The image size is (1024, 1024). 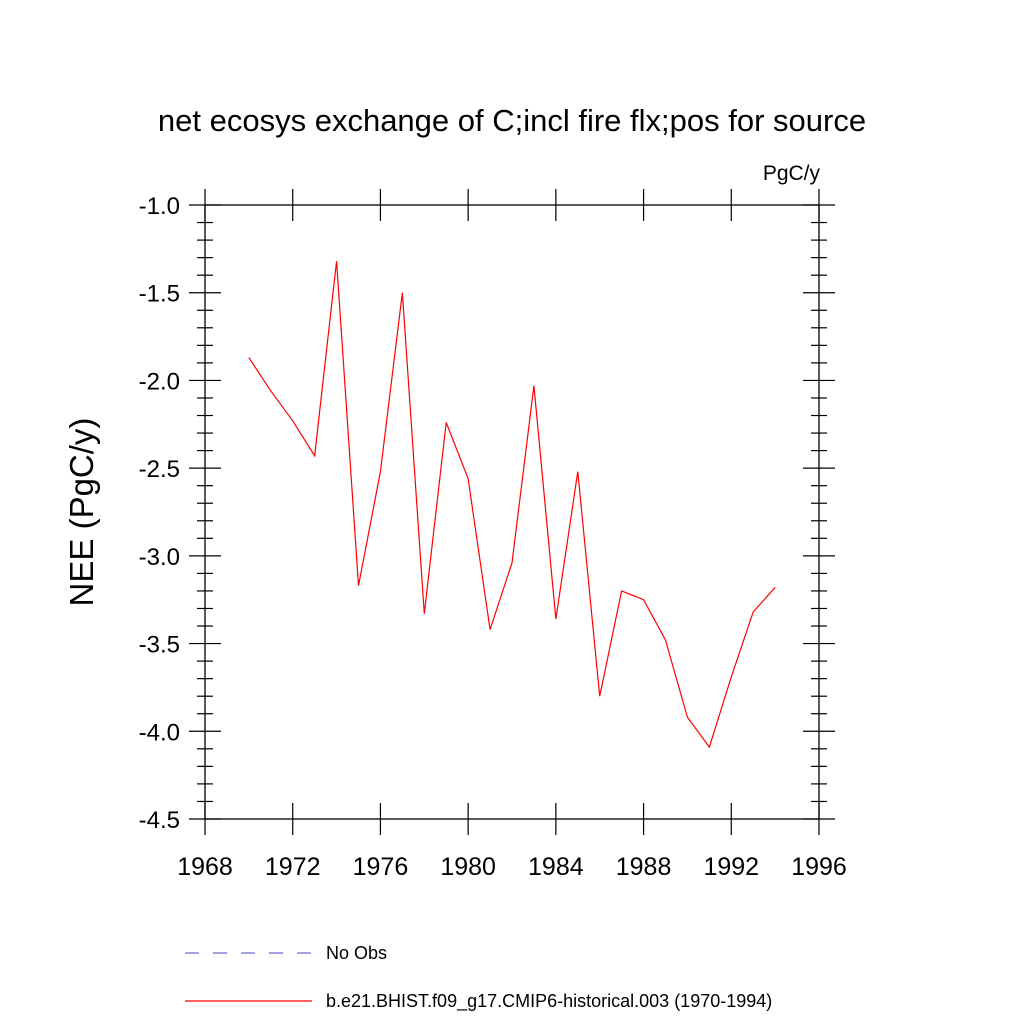 I want to click on x-tick-label: 1980, so click(x=468, y=867).